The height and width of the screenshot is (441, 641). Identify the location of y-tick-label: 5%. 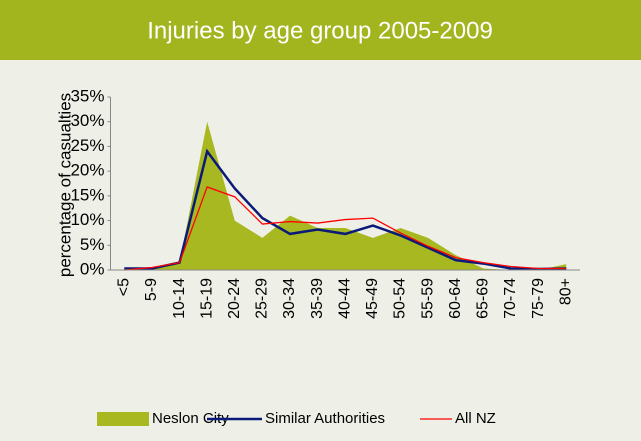
(92, 244).